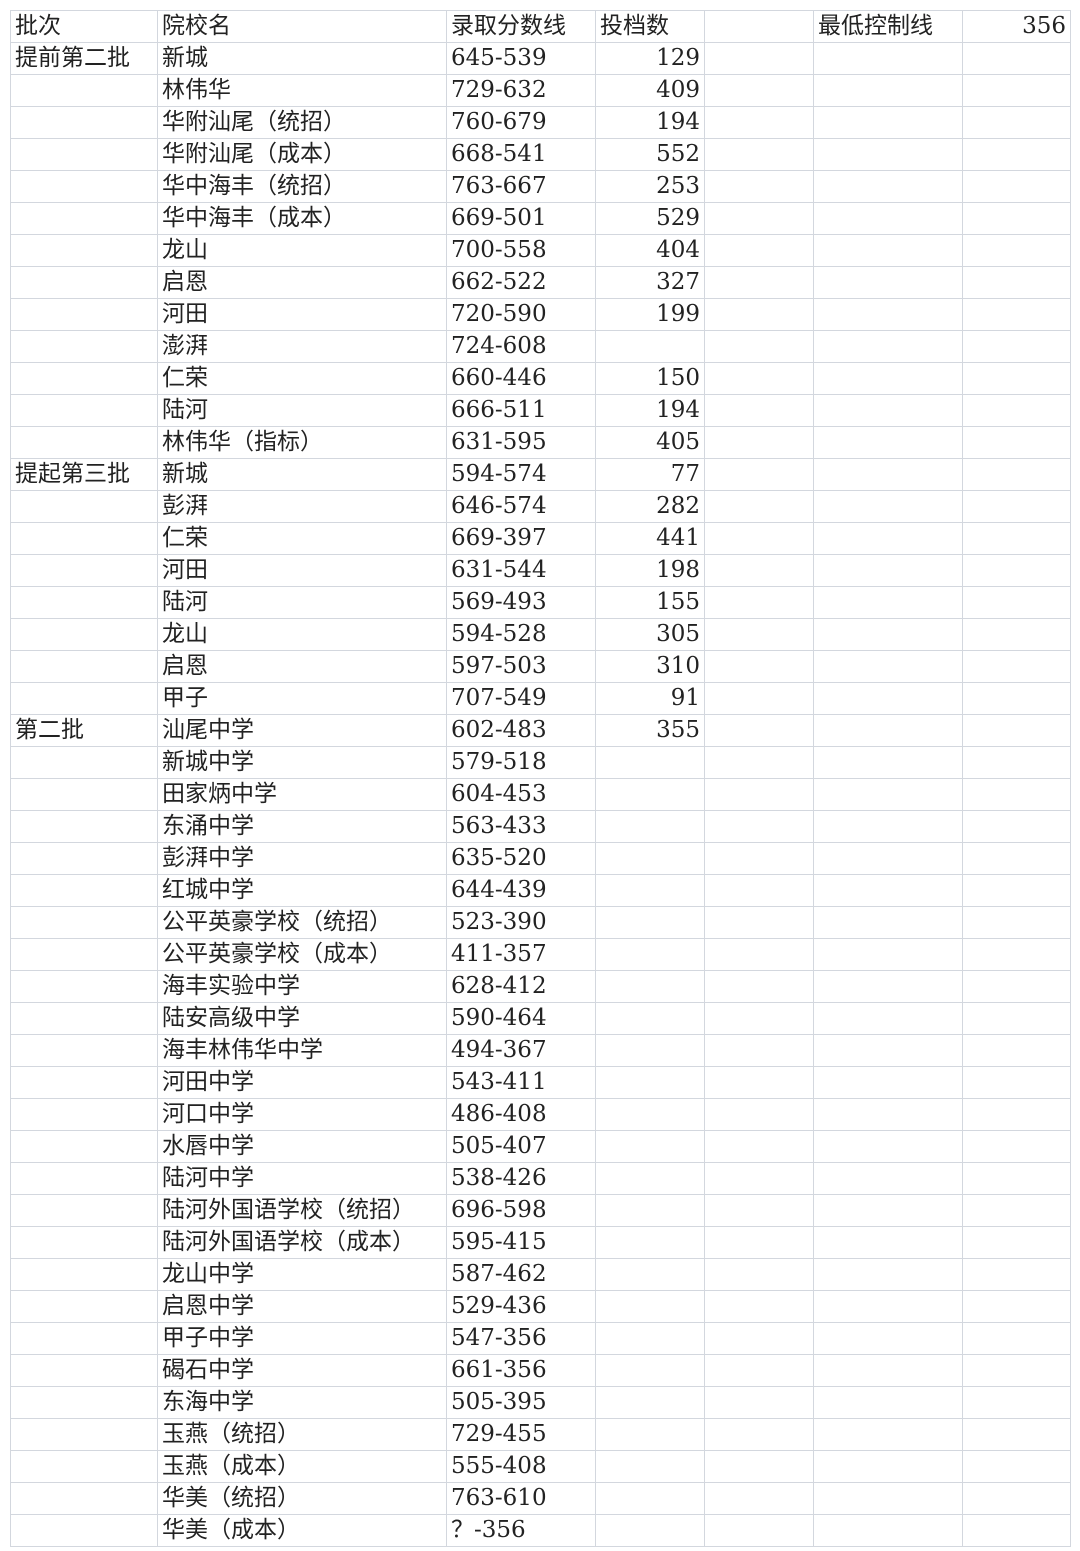  What do you see at coordinates (521, 826) in the screenshot?
I see `score-cell: 563-433` at bounding box center [521, 826].